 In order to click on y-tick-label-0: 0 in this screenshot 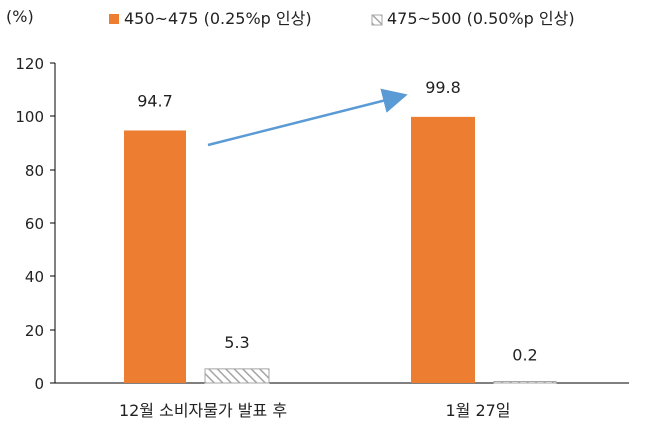, I will do `click(39, 384)`.